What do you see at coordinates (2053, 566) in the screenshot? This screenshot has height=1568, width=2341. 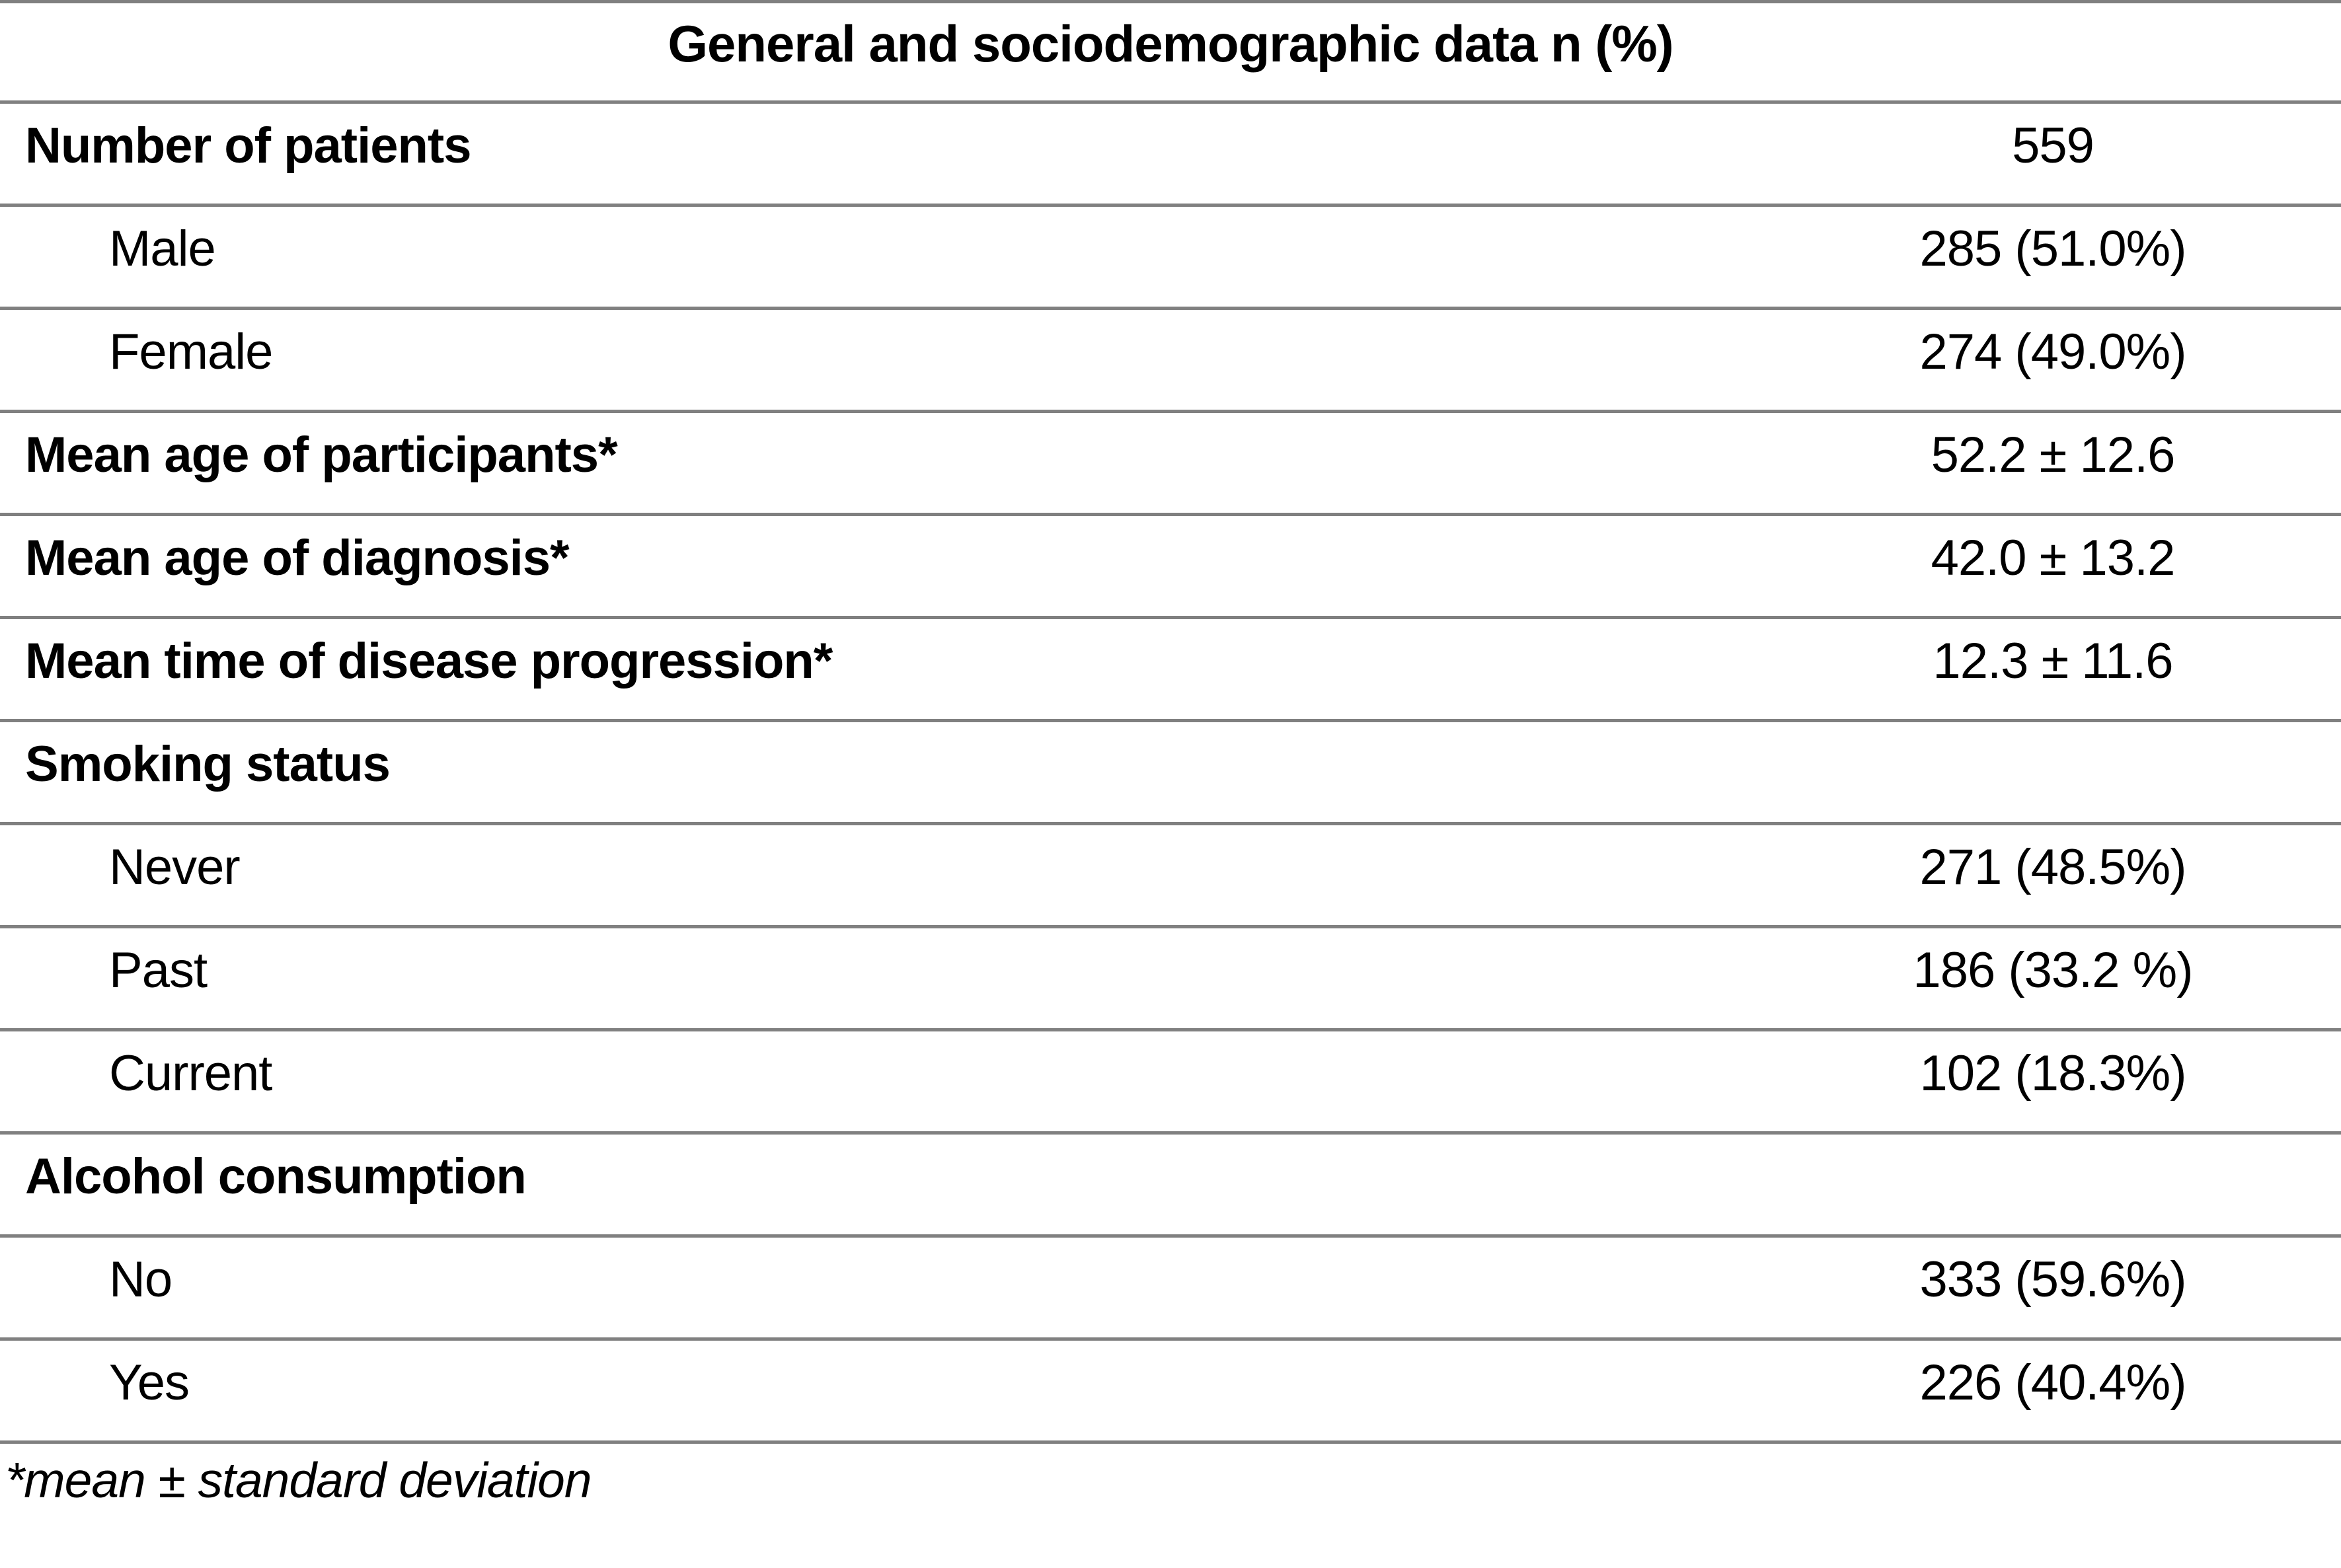 I see `row-value: 42.0 ± 13.2` at bounding box center [2053, 566].